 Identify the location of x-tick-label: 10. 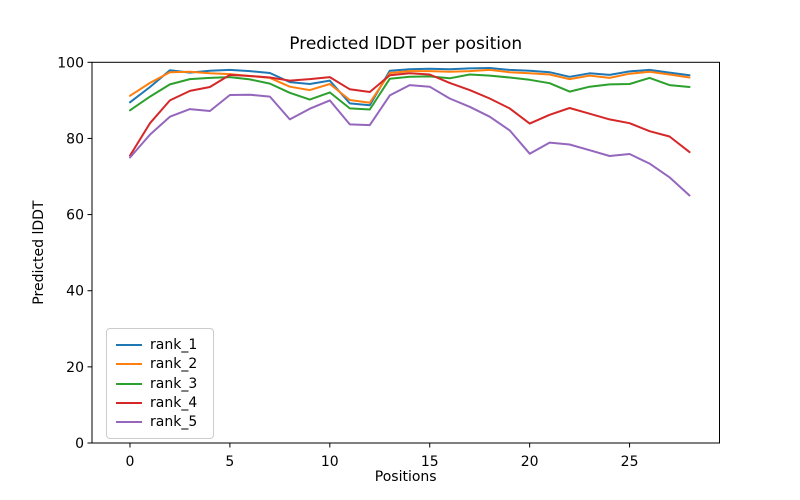
(330, 462).